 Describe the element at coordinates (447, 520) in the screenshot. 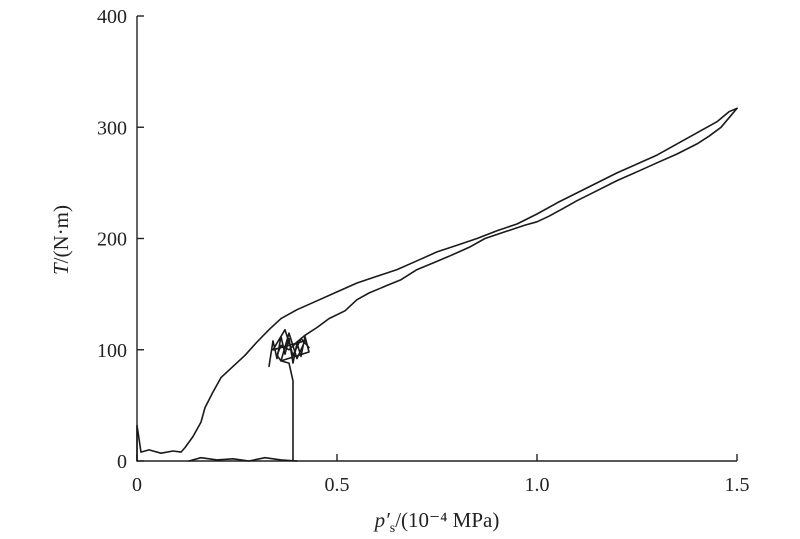

I see `x-axis-unit: /(10⁻⁴ MPa)` at that location.